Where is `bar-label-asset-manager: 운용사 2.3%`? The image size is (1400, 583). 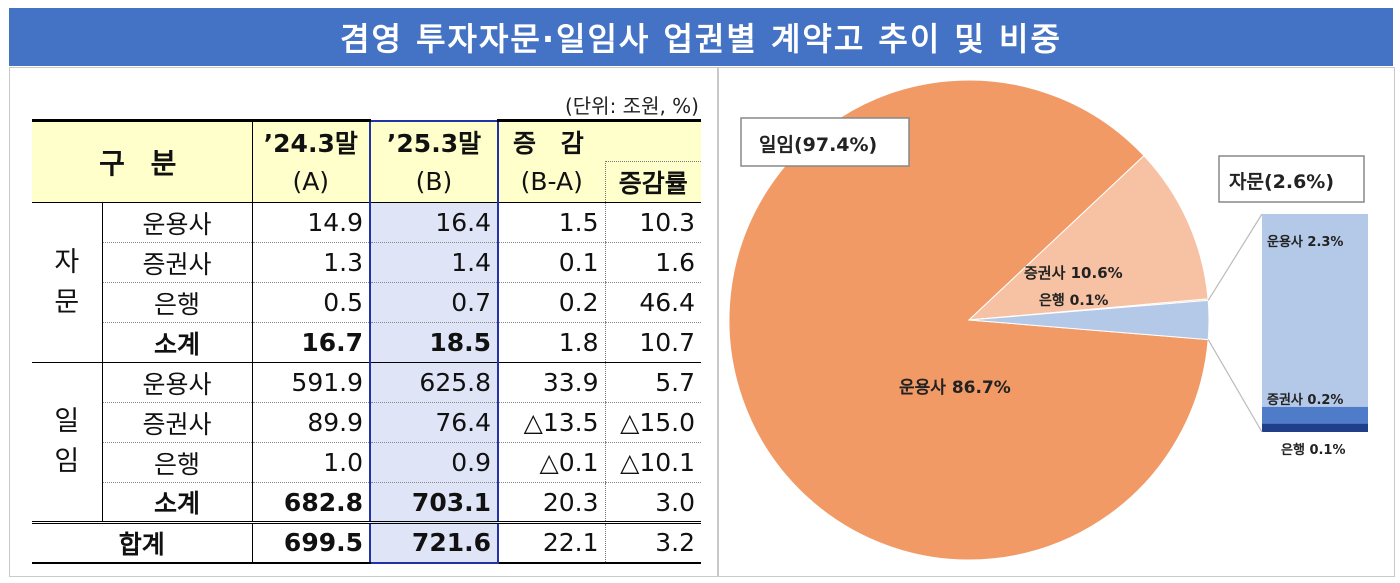
bar-label-asset-manager: 운용사 2.3% is located at coordinates (1305, 242).